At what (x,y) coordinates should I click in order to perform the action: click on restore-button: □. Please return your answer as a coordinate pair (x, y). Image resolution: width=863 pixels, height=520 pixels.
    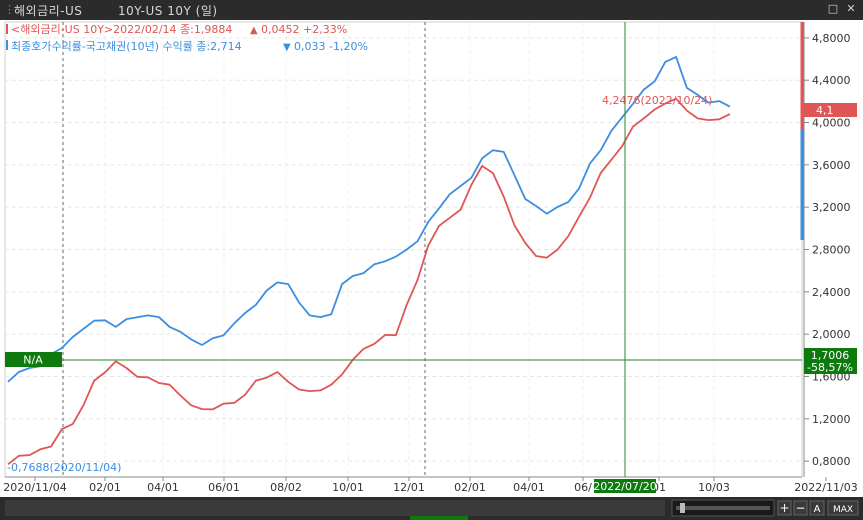
    Looking at the image, I should click on (833, 8).